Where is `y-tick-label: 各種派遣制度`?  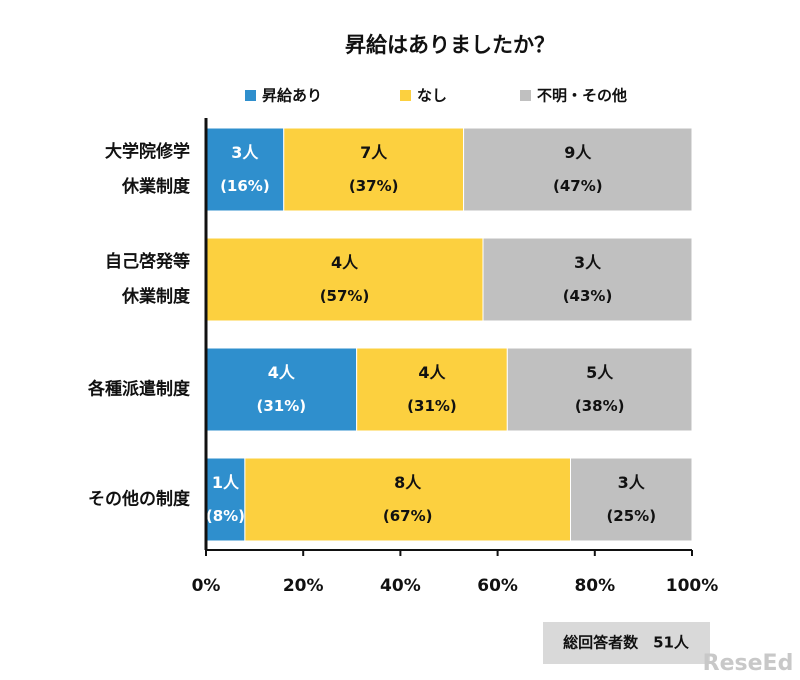 y-tick-label: 各種派遣制度 is located at coordinates (139, 389).